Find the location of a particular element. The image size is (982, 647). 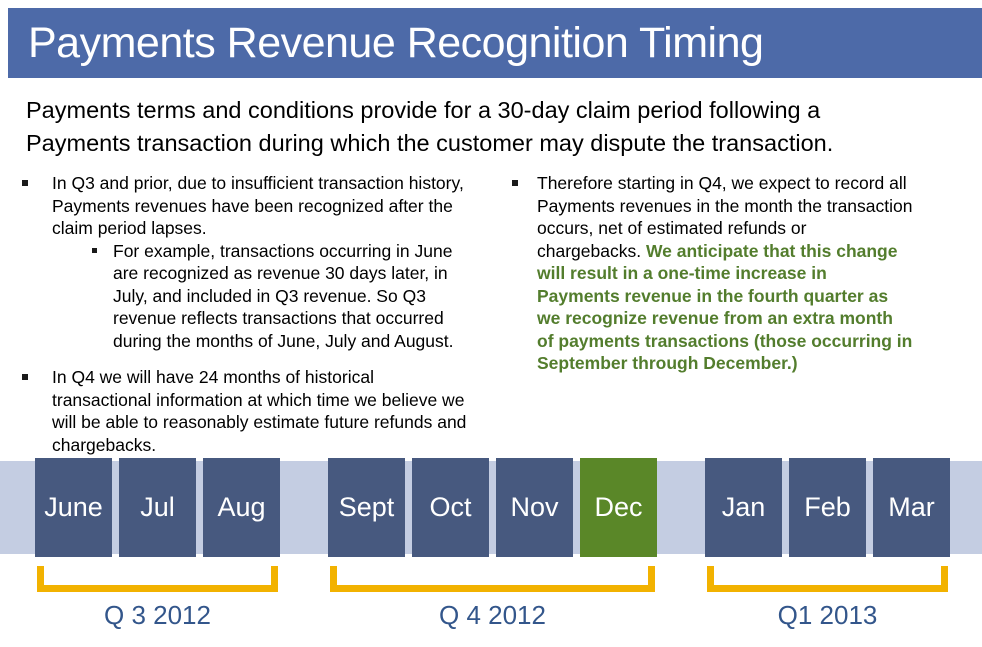

quarter-label: Q 3 2012 is located at coordinates (157, 615).